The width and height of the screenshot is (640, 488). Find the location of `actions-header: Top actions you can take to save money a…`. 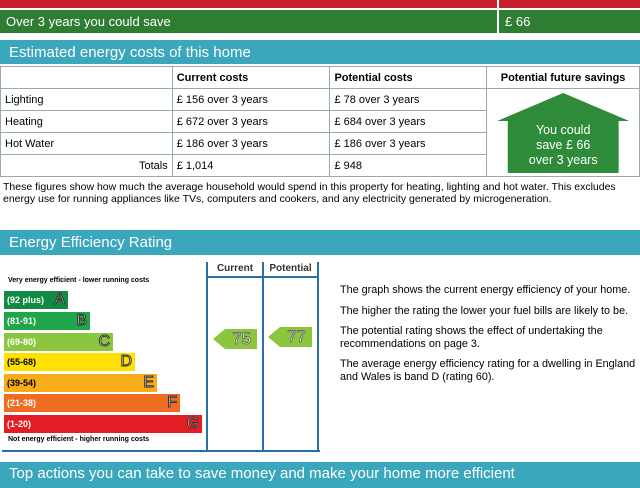

actions-header: Top actions you can take to save money a… is located at coordinates (320, 475).